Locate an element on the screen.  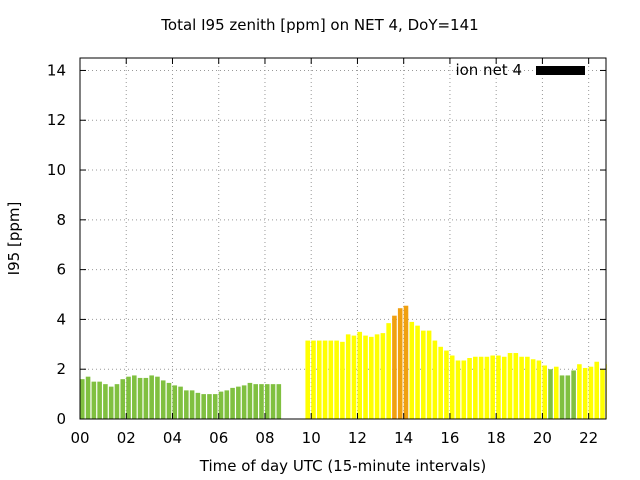
x-tick-label: 04 is located at coordinates (172, 438).